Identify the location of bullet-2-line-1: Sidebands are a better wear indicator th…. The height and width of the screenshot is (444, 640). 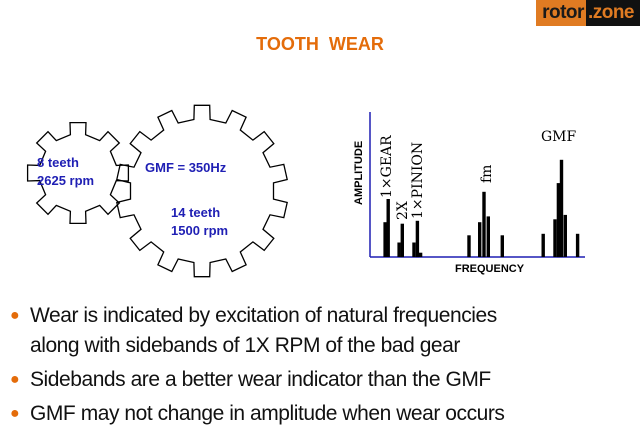
(260, 379).